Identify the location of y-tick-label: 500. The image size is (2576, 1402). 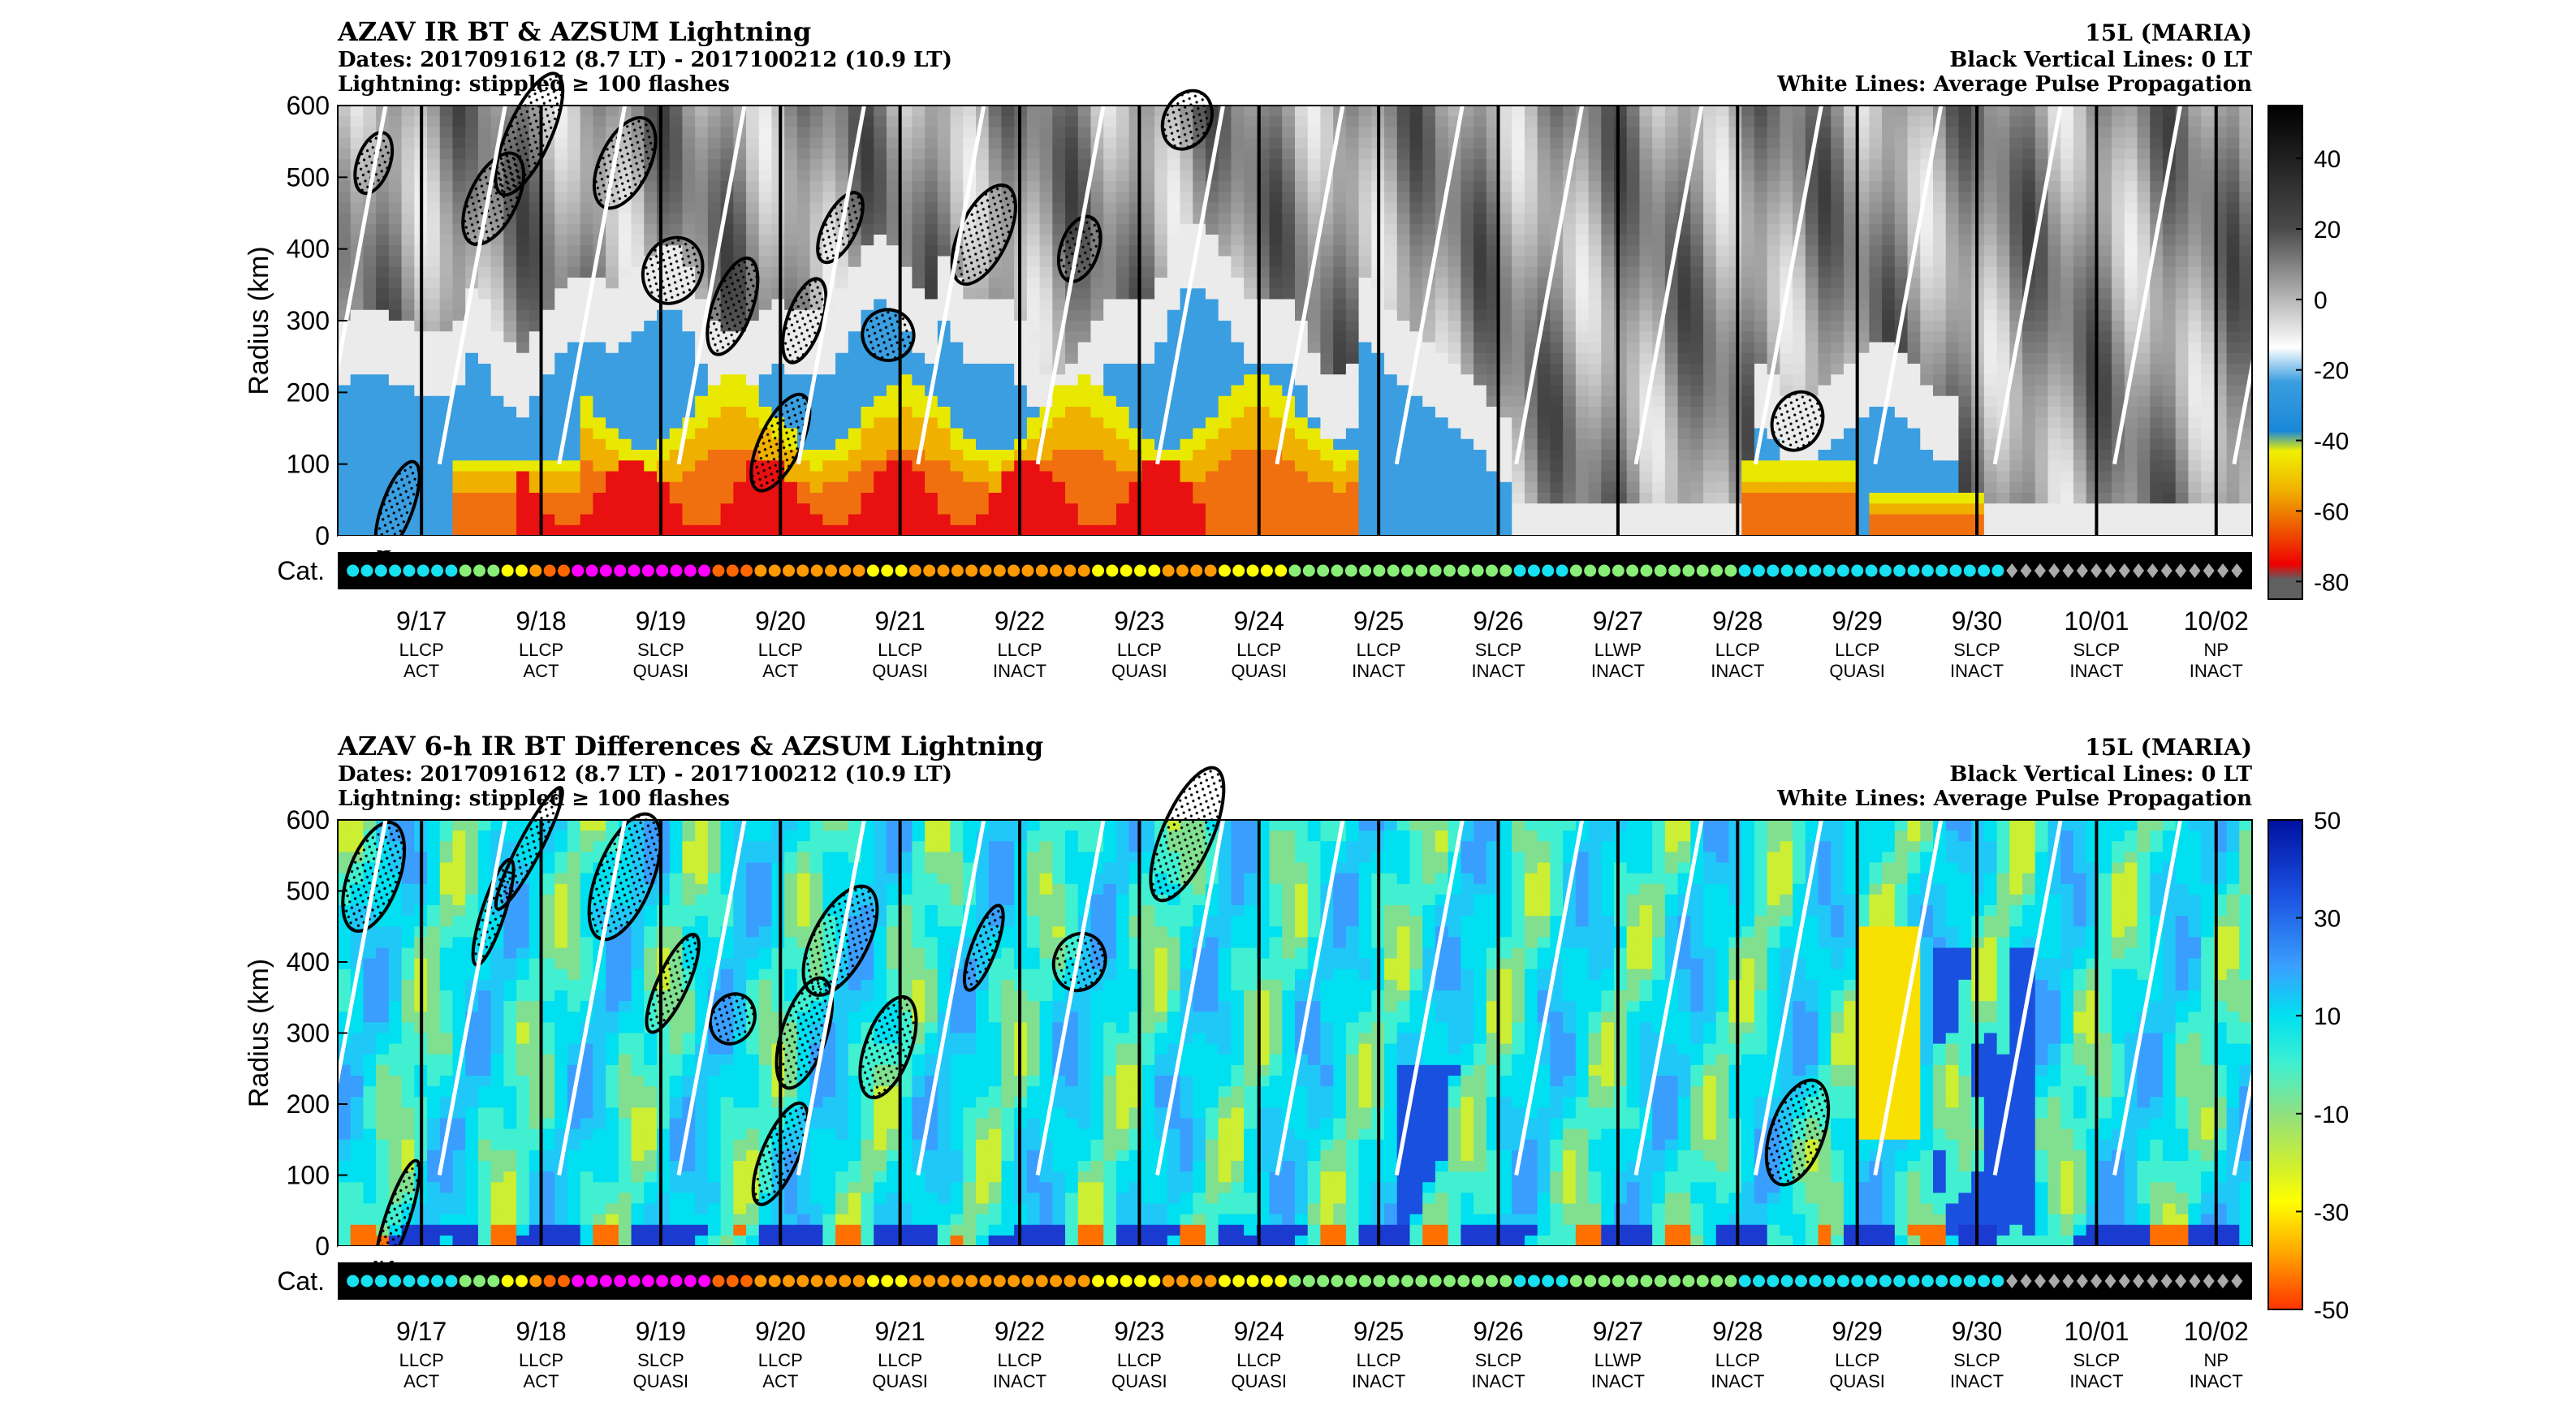
(308, 177).